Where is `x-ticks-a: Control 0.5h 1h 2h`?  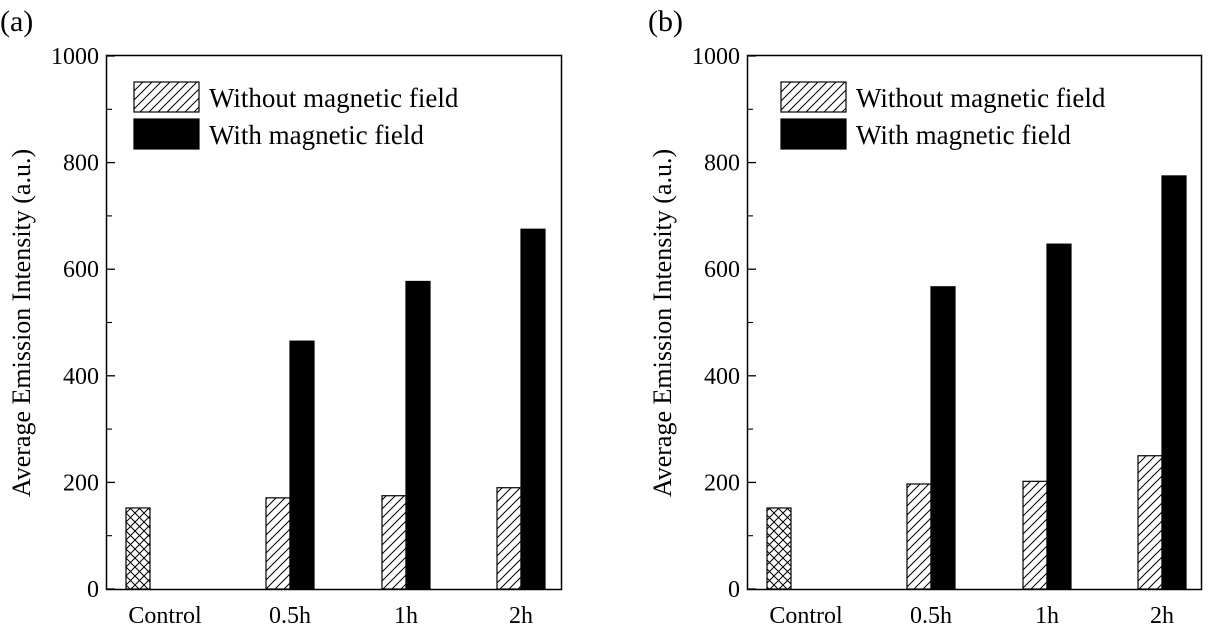
x-ticks-a: Control 0.5h 1h 2h is located at coordinates (330, 616).